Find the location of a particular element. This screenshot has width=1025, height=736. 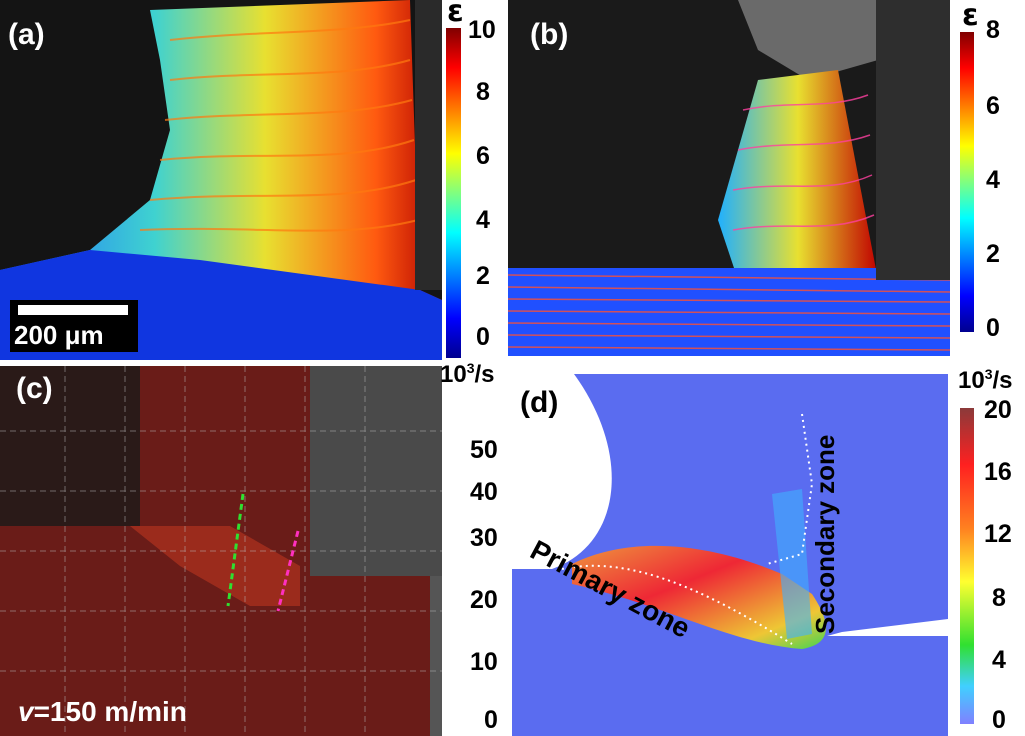

colorbar-b-tick: 8 is located at coordinates (993, 30).